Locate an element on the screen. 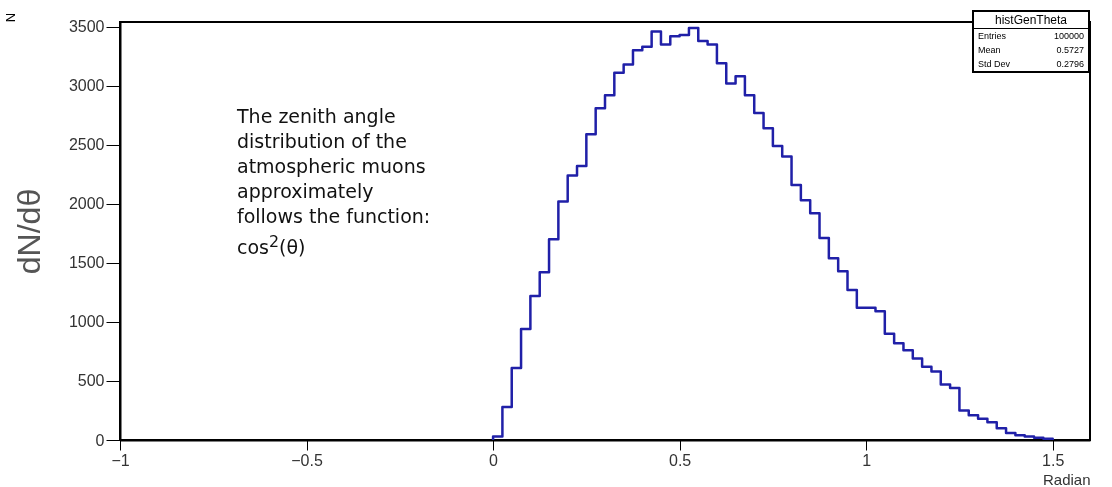 The height and width of the screenshot is (487, 1112). text: N is located at coordinates (11, 17).